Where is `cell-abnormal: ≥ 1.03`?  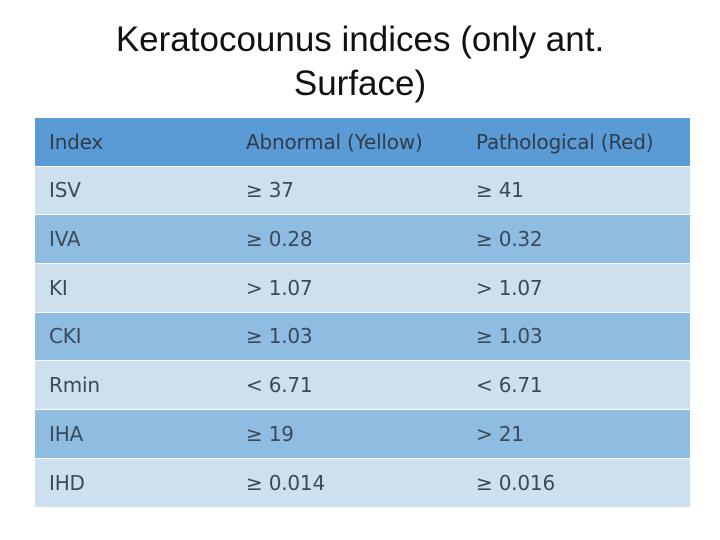
cell-abnormal: ≥ 1.03 is located at coordinates (347, 336).